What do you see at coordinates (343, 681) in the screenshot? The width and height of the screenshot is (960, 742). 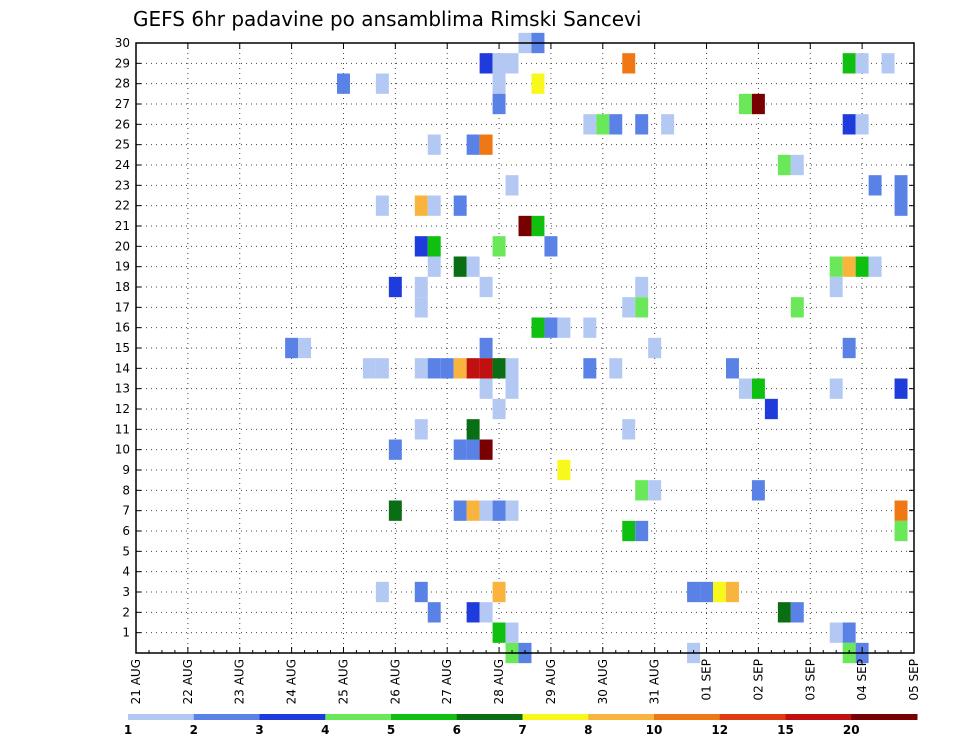 I see `x-tick-label: 25 AUG` at bounding box center [343, 681].